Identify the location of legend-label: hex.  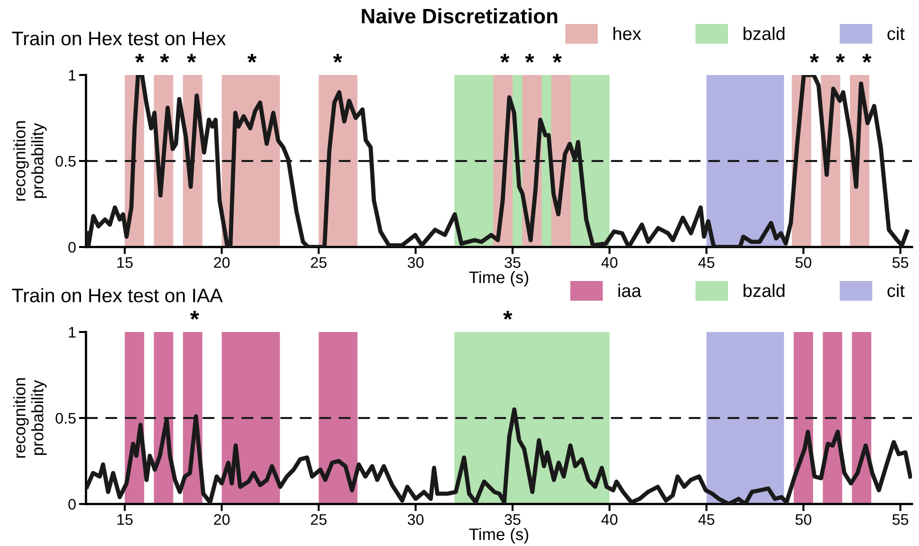
(627, 33).